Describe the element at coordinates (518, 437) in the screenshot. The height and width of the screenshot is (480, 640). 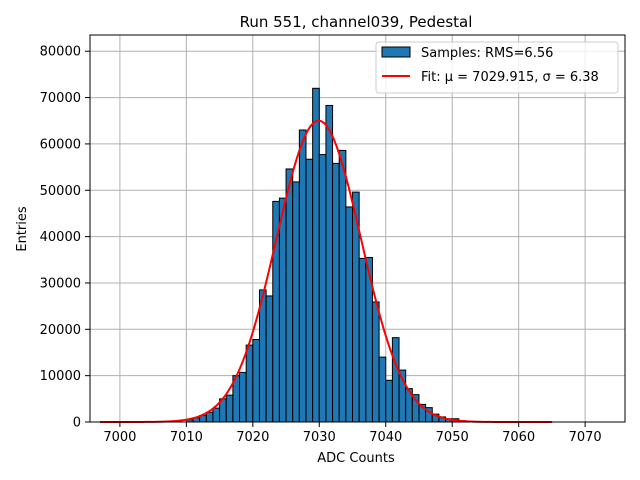
I see `x-tick-label: 7060` at that location.